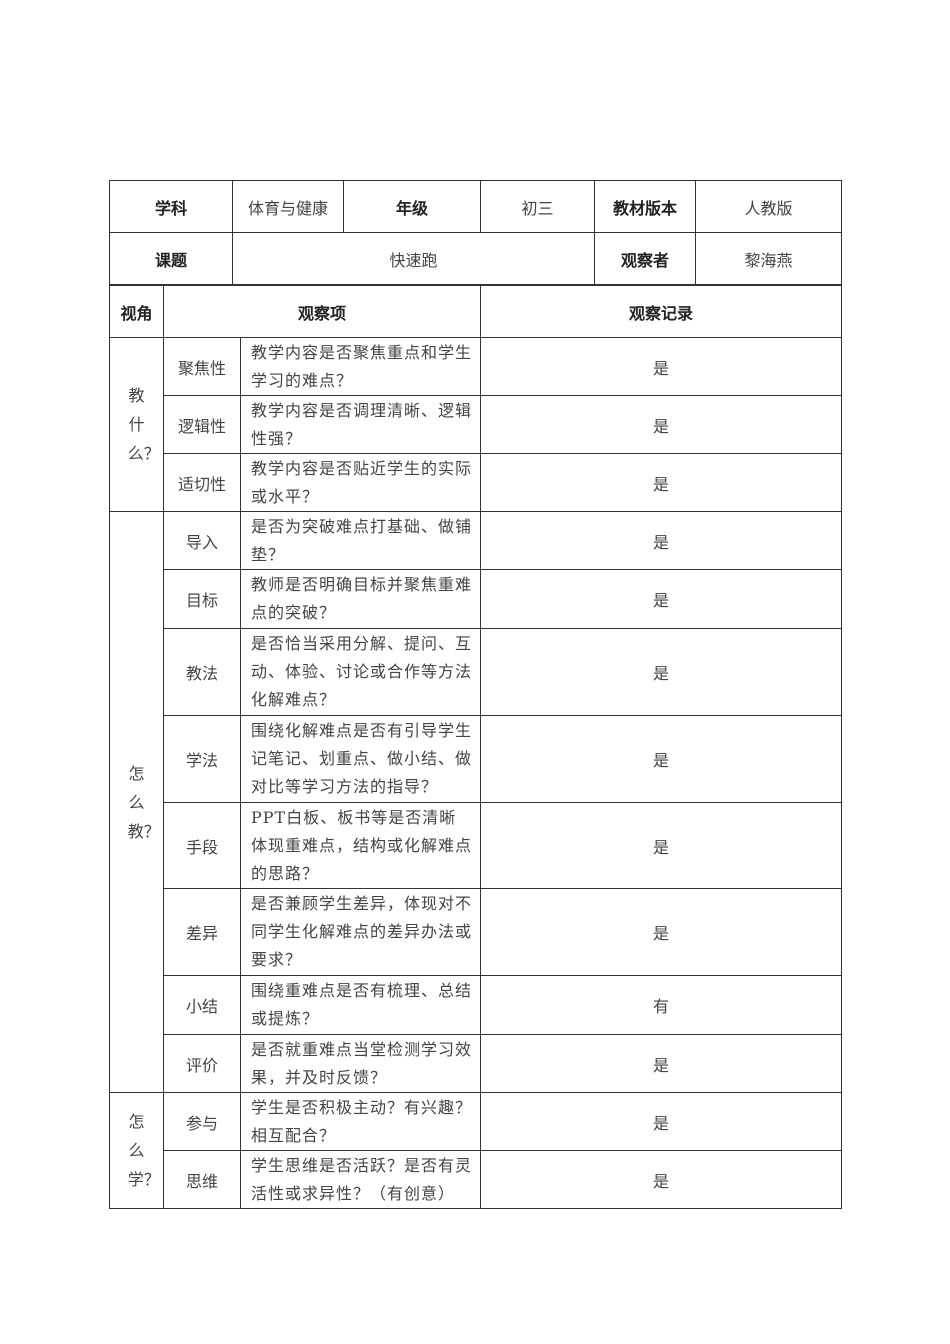 The image size is (950, 1344). What do you see at coordinates (202, 540) in the screenshot?
I see `item-cell: 导入` at bounding box center [202, 540].